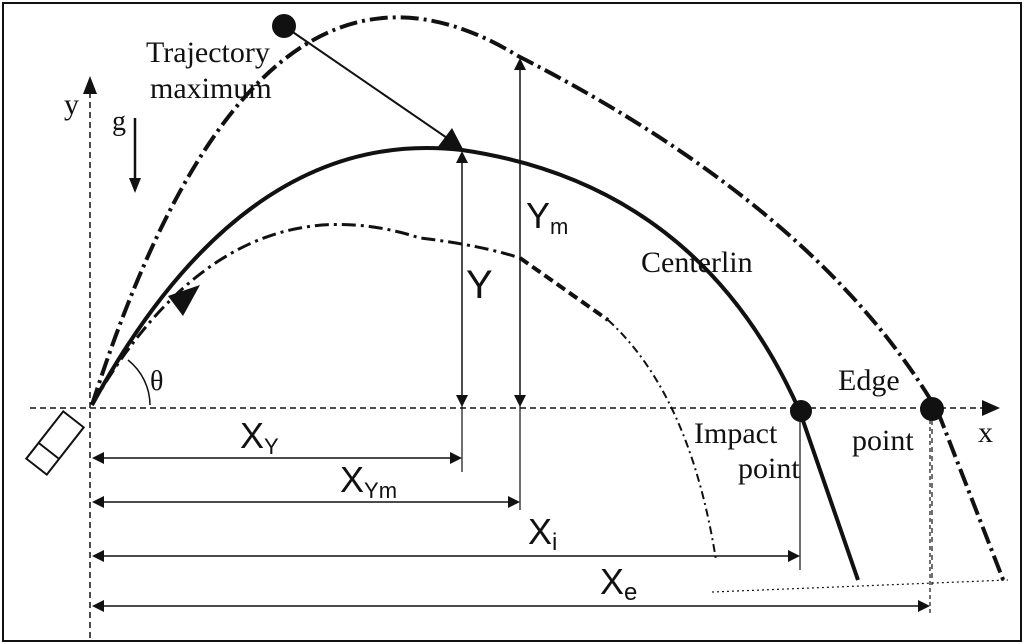 This screenshot has height=644, width=1024. I want to click on trajectory-max-arrowhead, so click(450, 139).